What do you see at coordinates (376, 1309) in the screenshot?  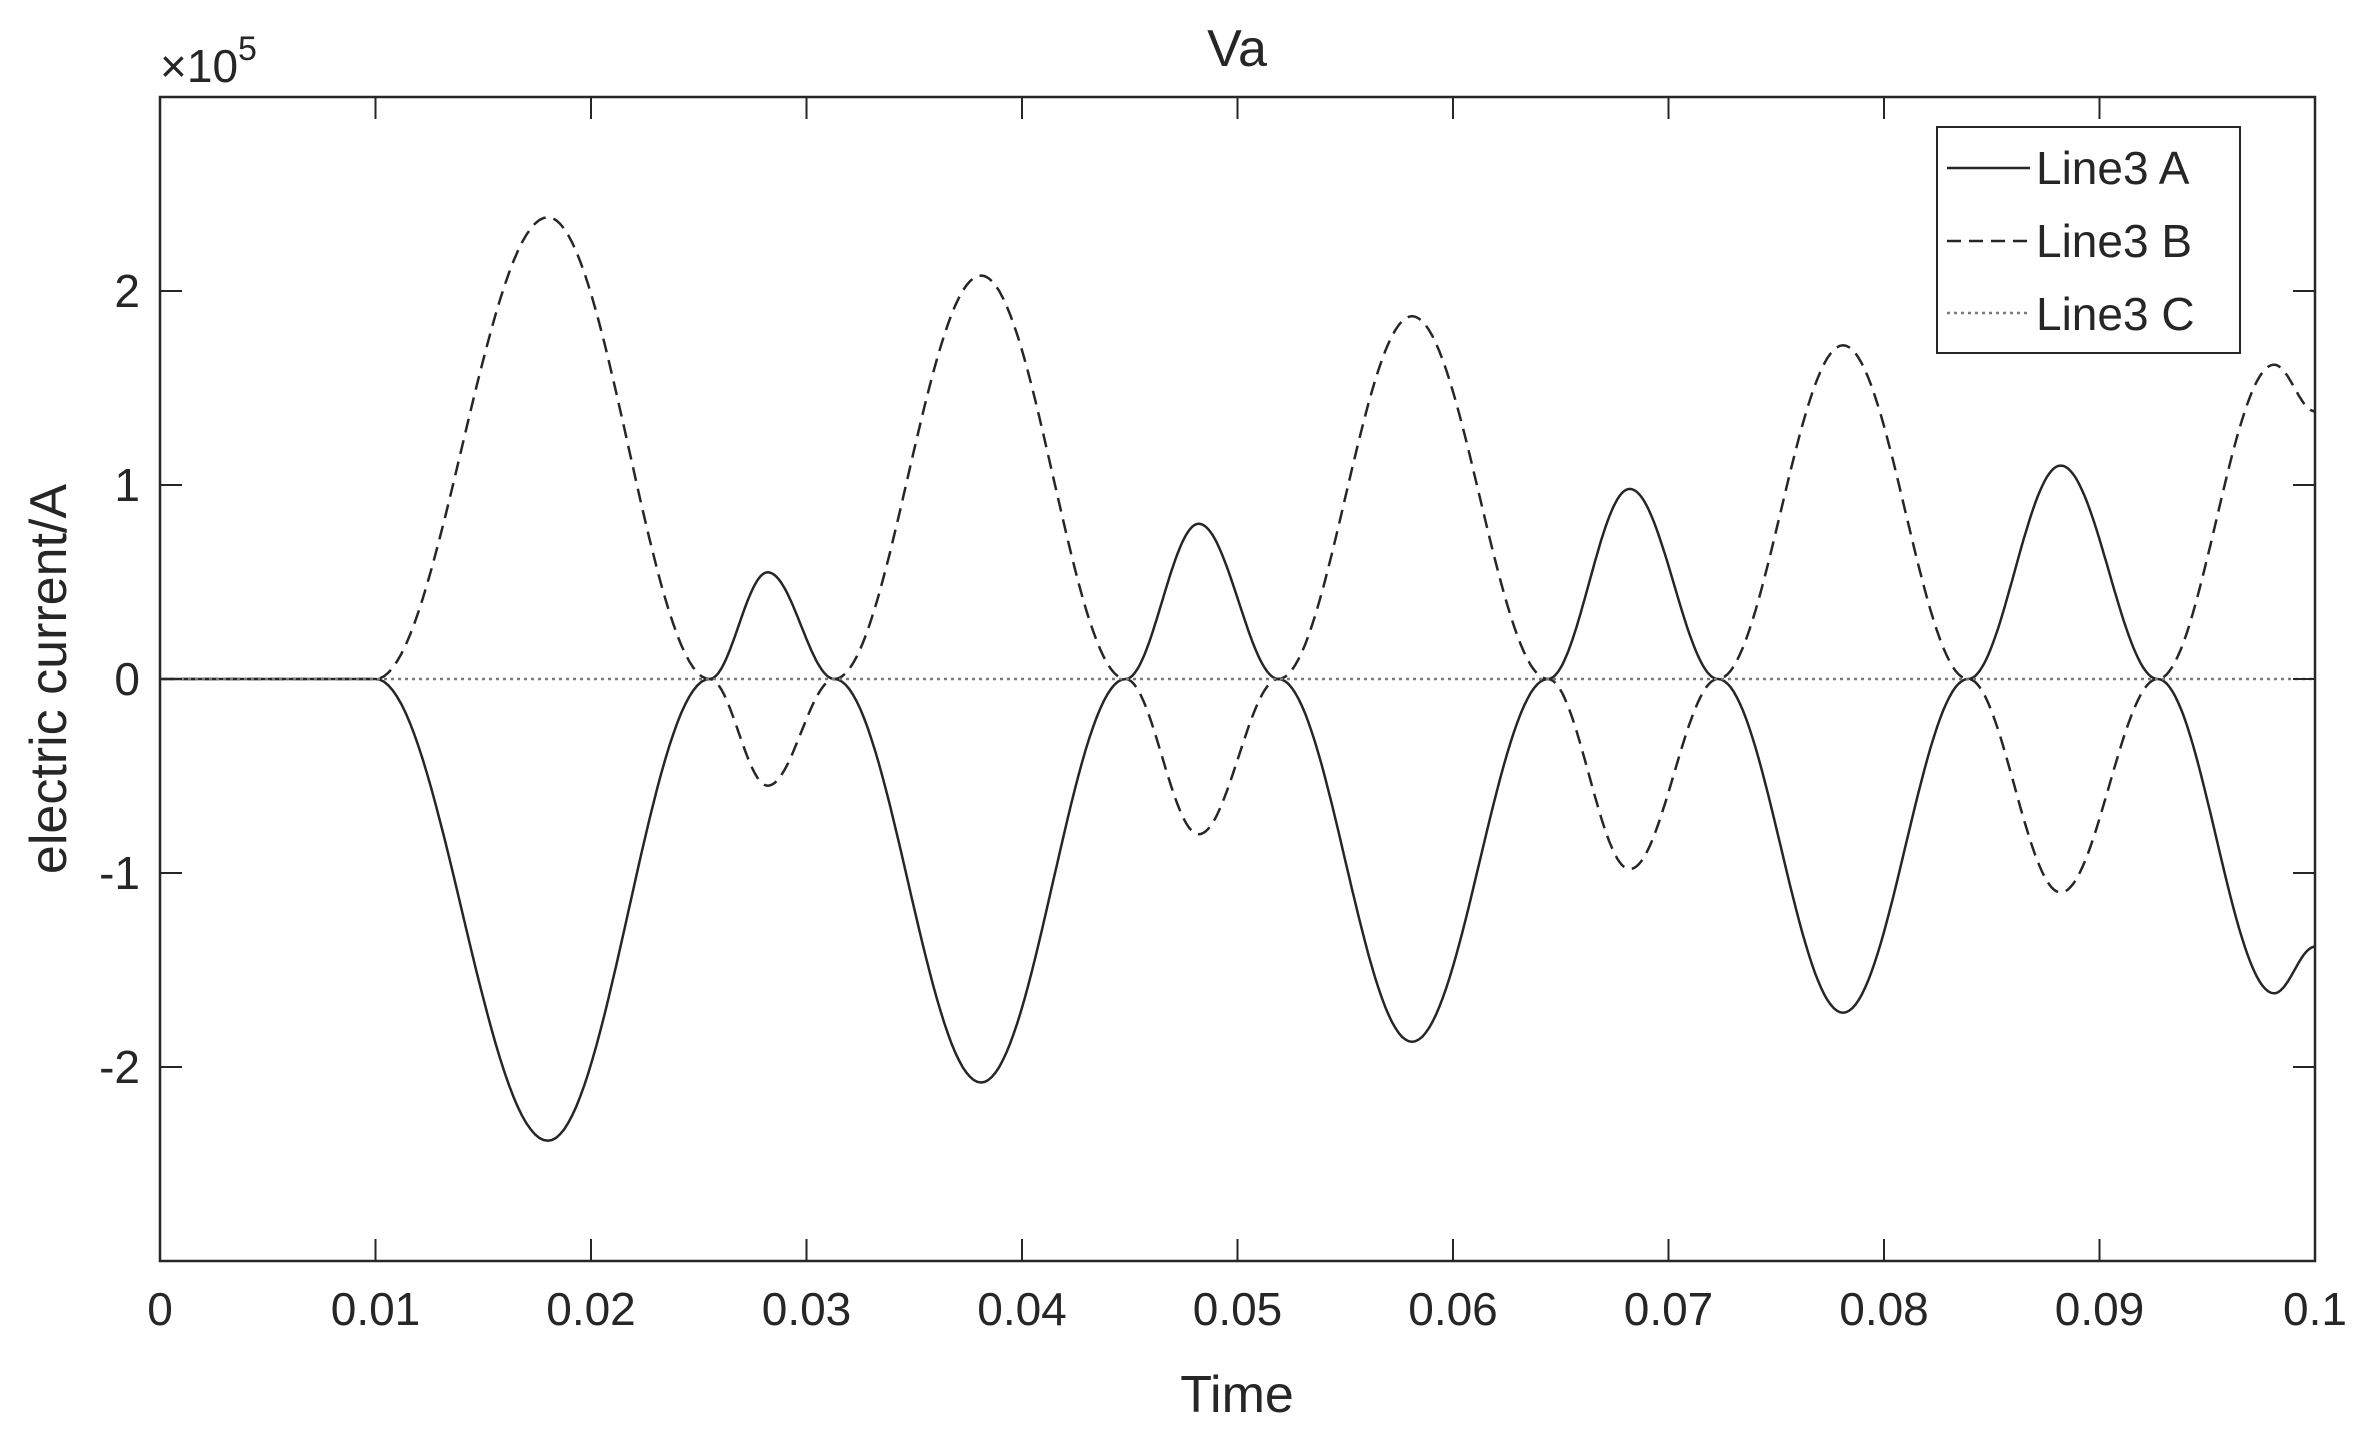 I see `x-tick-label: 0.01` at bounding box center [376, 1309].